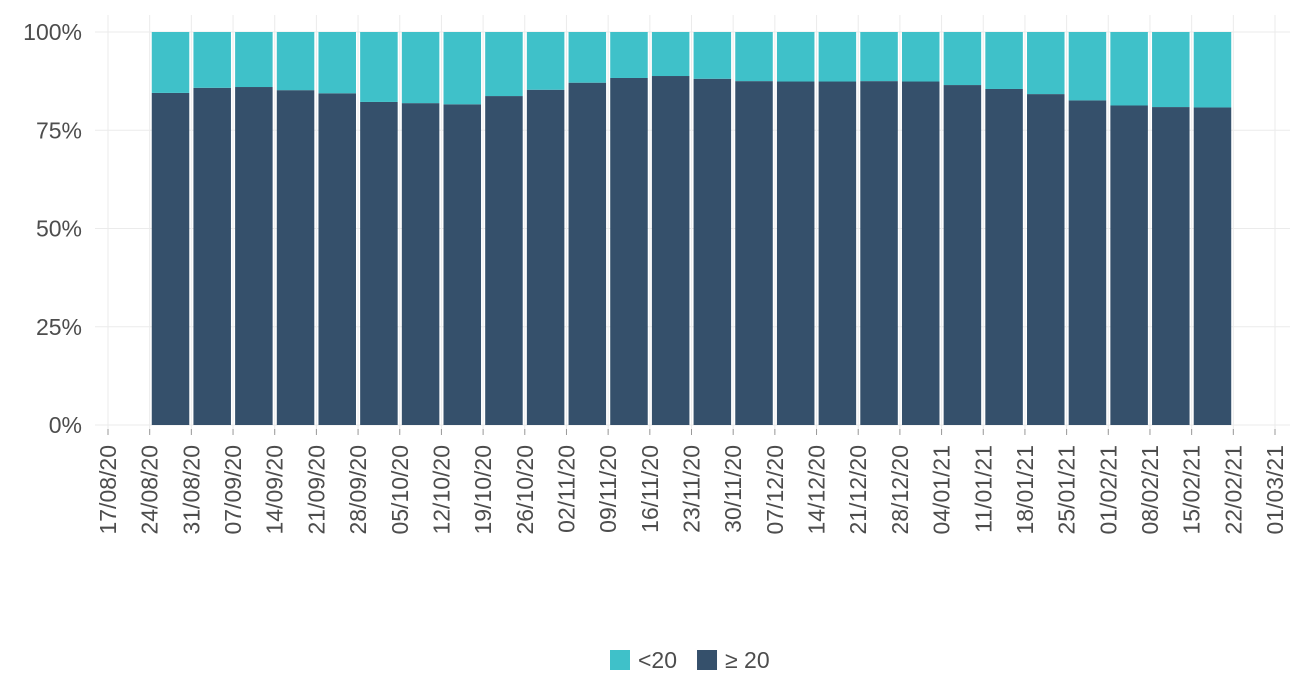 Image resolution: width=1301 pixels, height=677 pixels. I want to click on x-tick-label: 07/09/20, so click(233, 490).